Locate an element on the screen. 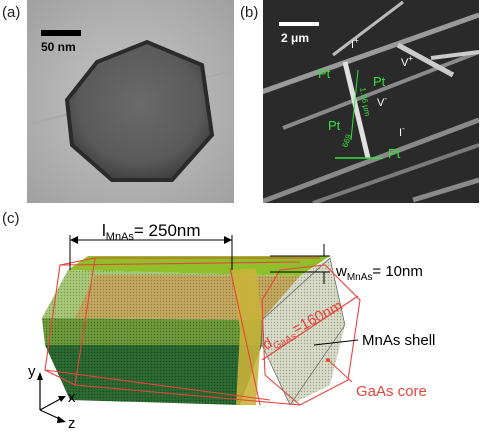 The image size is (484, 440). width-label: wMnAs= 10nm is located at coordinates (379, 273).